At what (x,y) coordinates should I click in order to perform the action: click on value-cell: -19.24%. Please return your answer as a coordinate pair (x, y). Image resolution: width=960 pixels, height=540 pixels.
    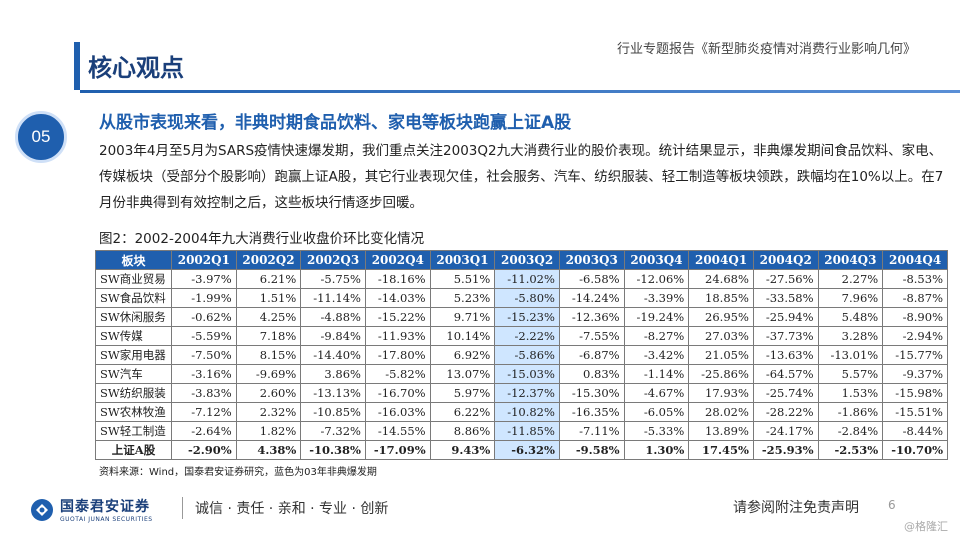
    Looking at the image, I should click on (656, 317).